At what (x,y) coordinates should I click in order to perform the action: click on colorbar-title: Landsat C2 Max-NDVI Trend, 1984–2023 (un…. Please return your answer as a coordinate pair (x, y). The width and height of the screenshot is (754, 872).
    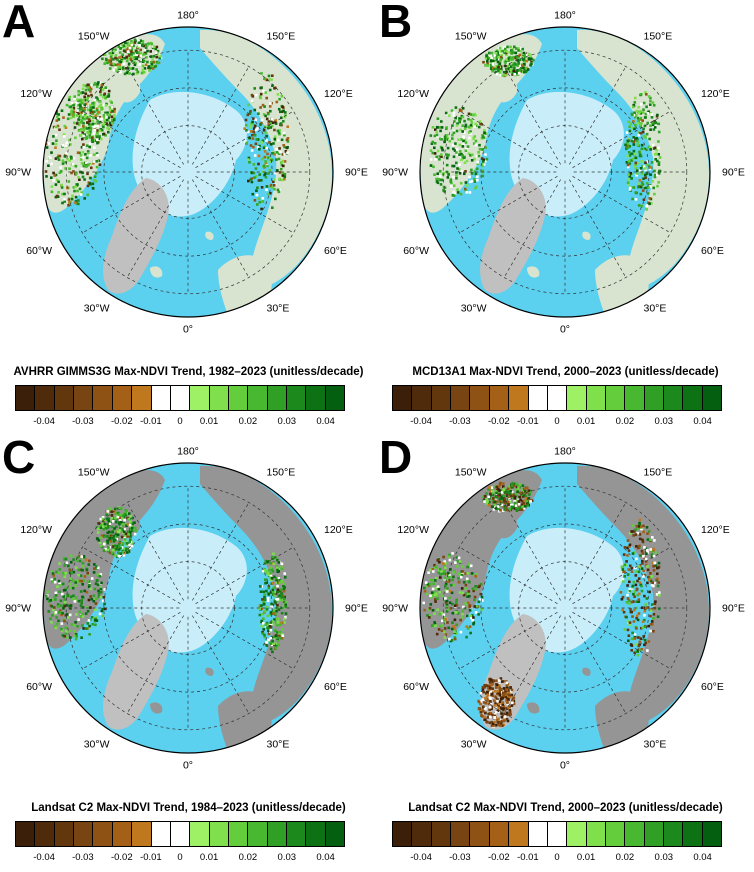
    Looking at the image, I should click on (188, 808).